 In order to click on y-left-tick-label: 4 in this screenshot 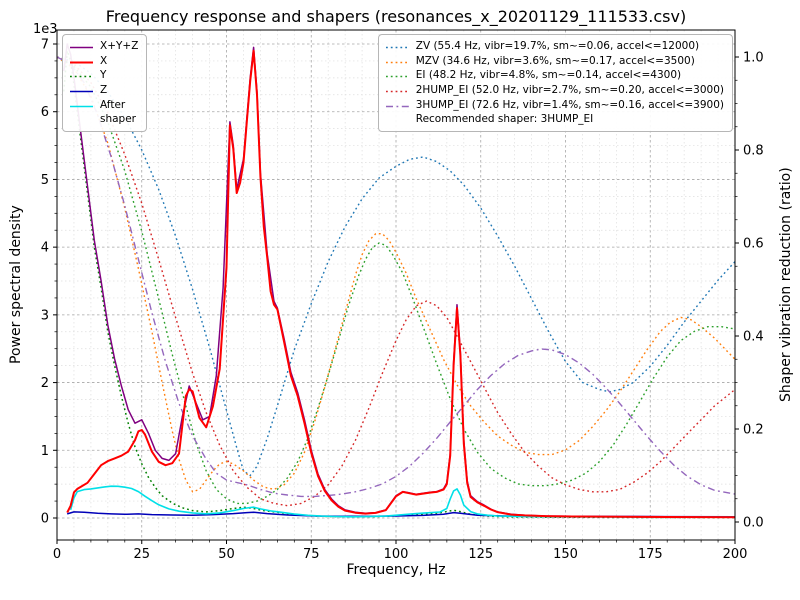, I will do `click(45, 248)`.